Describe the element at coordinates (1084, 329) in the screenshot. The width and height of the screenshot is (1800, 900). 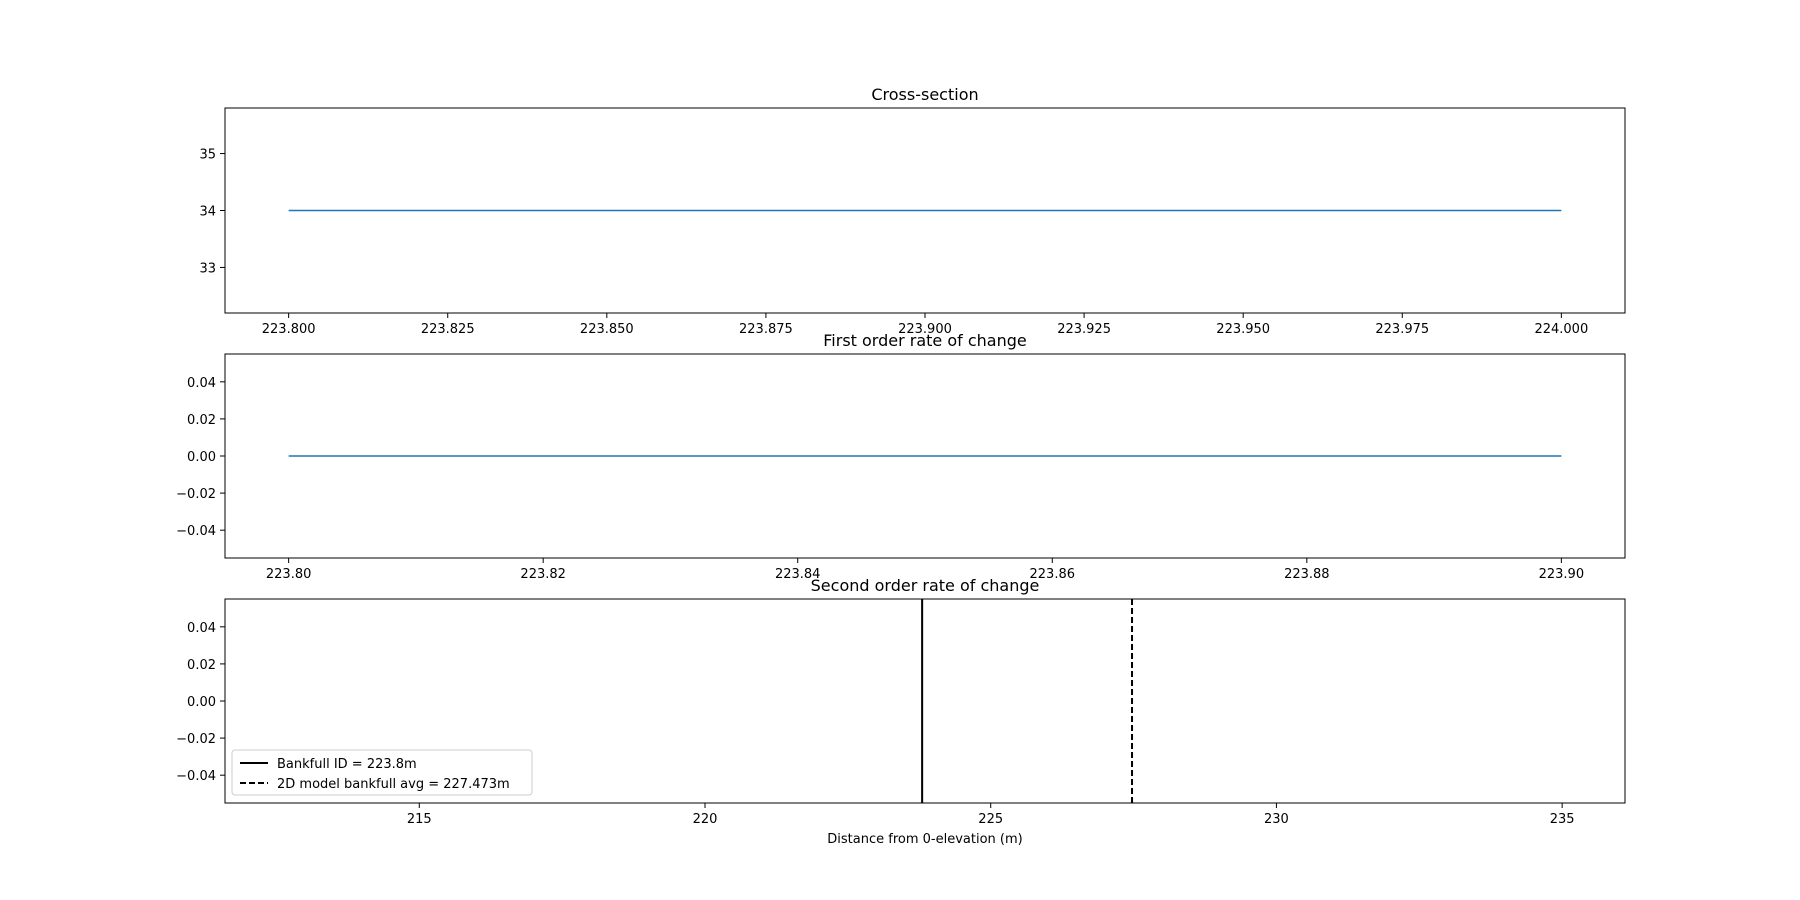
I see `x-tick-label: 223.925` at that location.